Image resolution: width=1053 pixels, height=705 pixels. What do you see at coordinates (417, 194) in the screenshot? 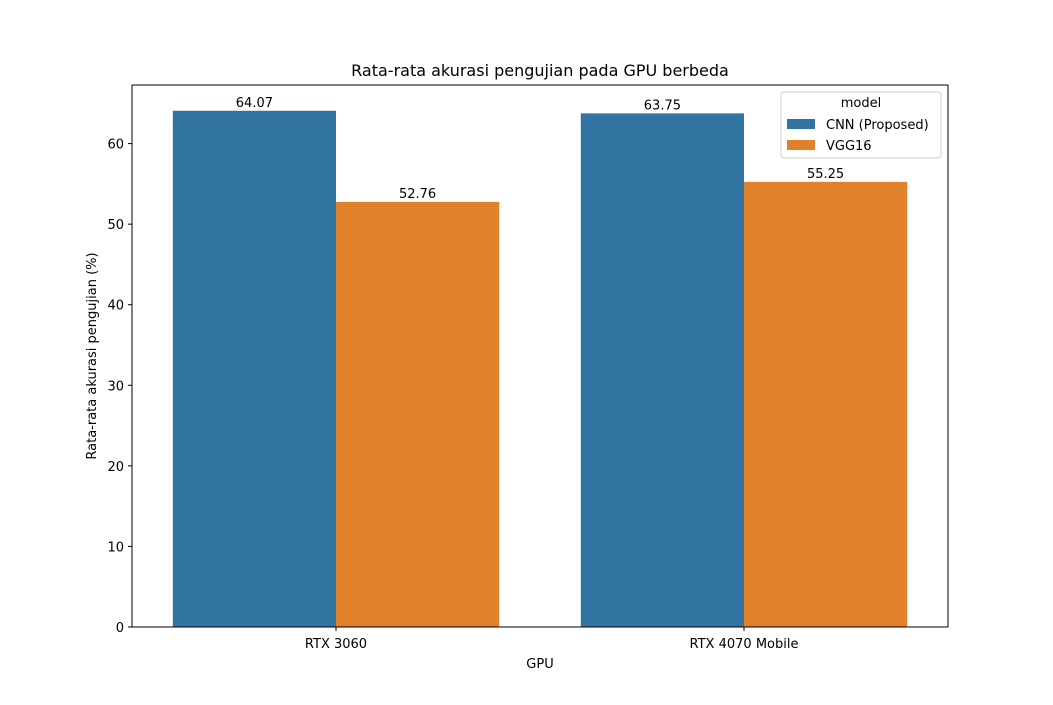
I see `data-label: 52.76` at bounding box center [417, 194].